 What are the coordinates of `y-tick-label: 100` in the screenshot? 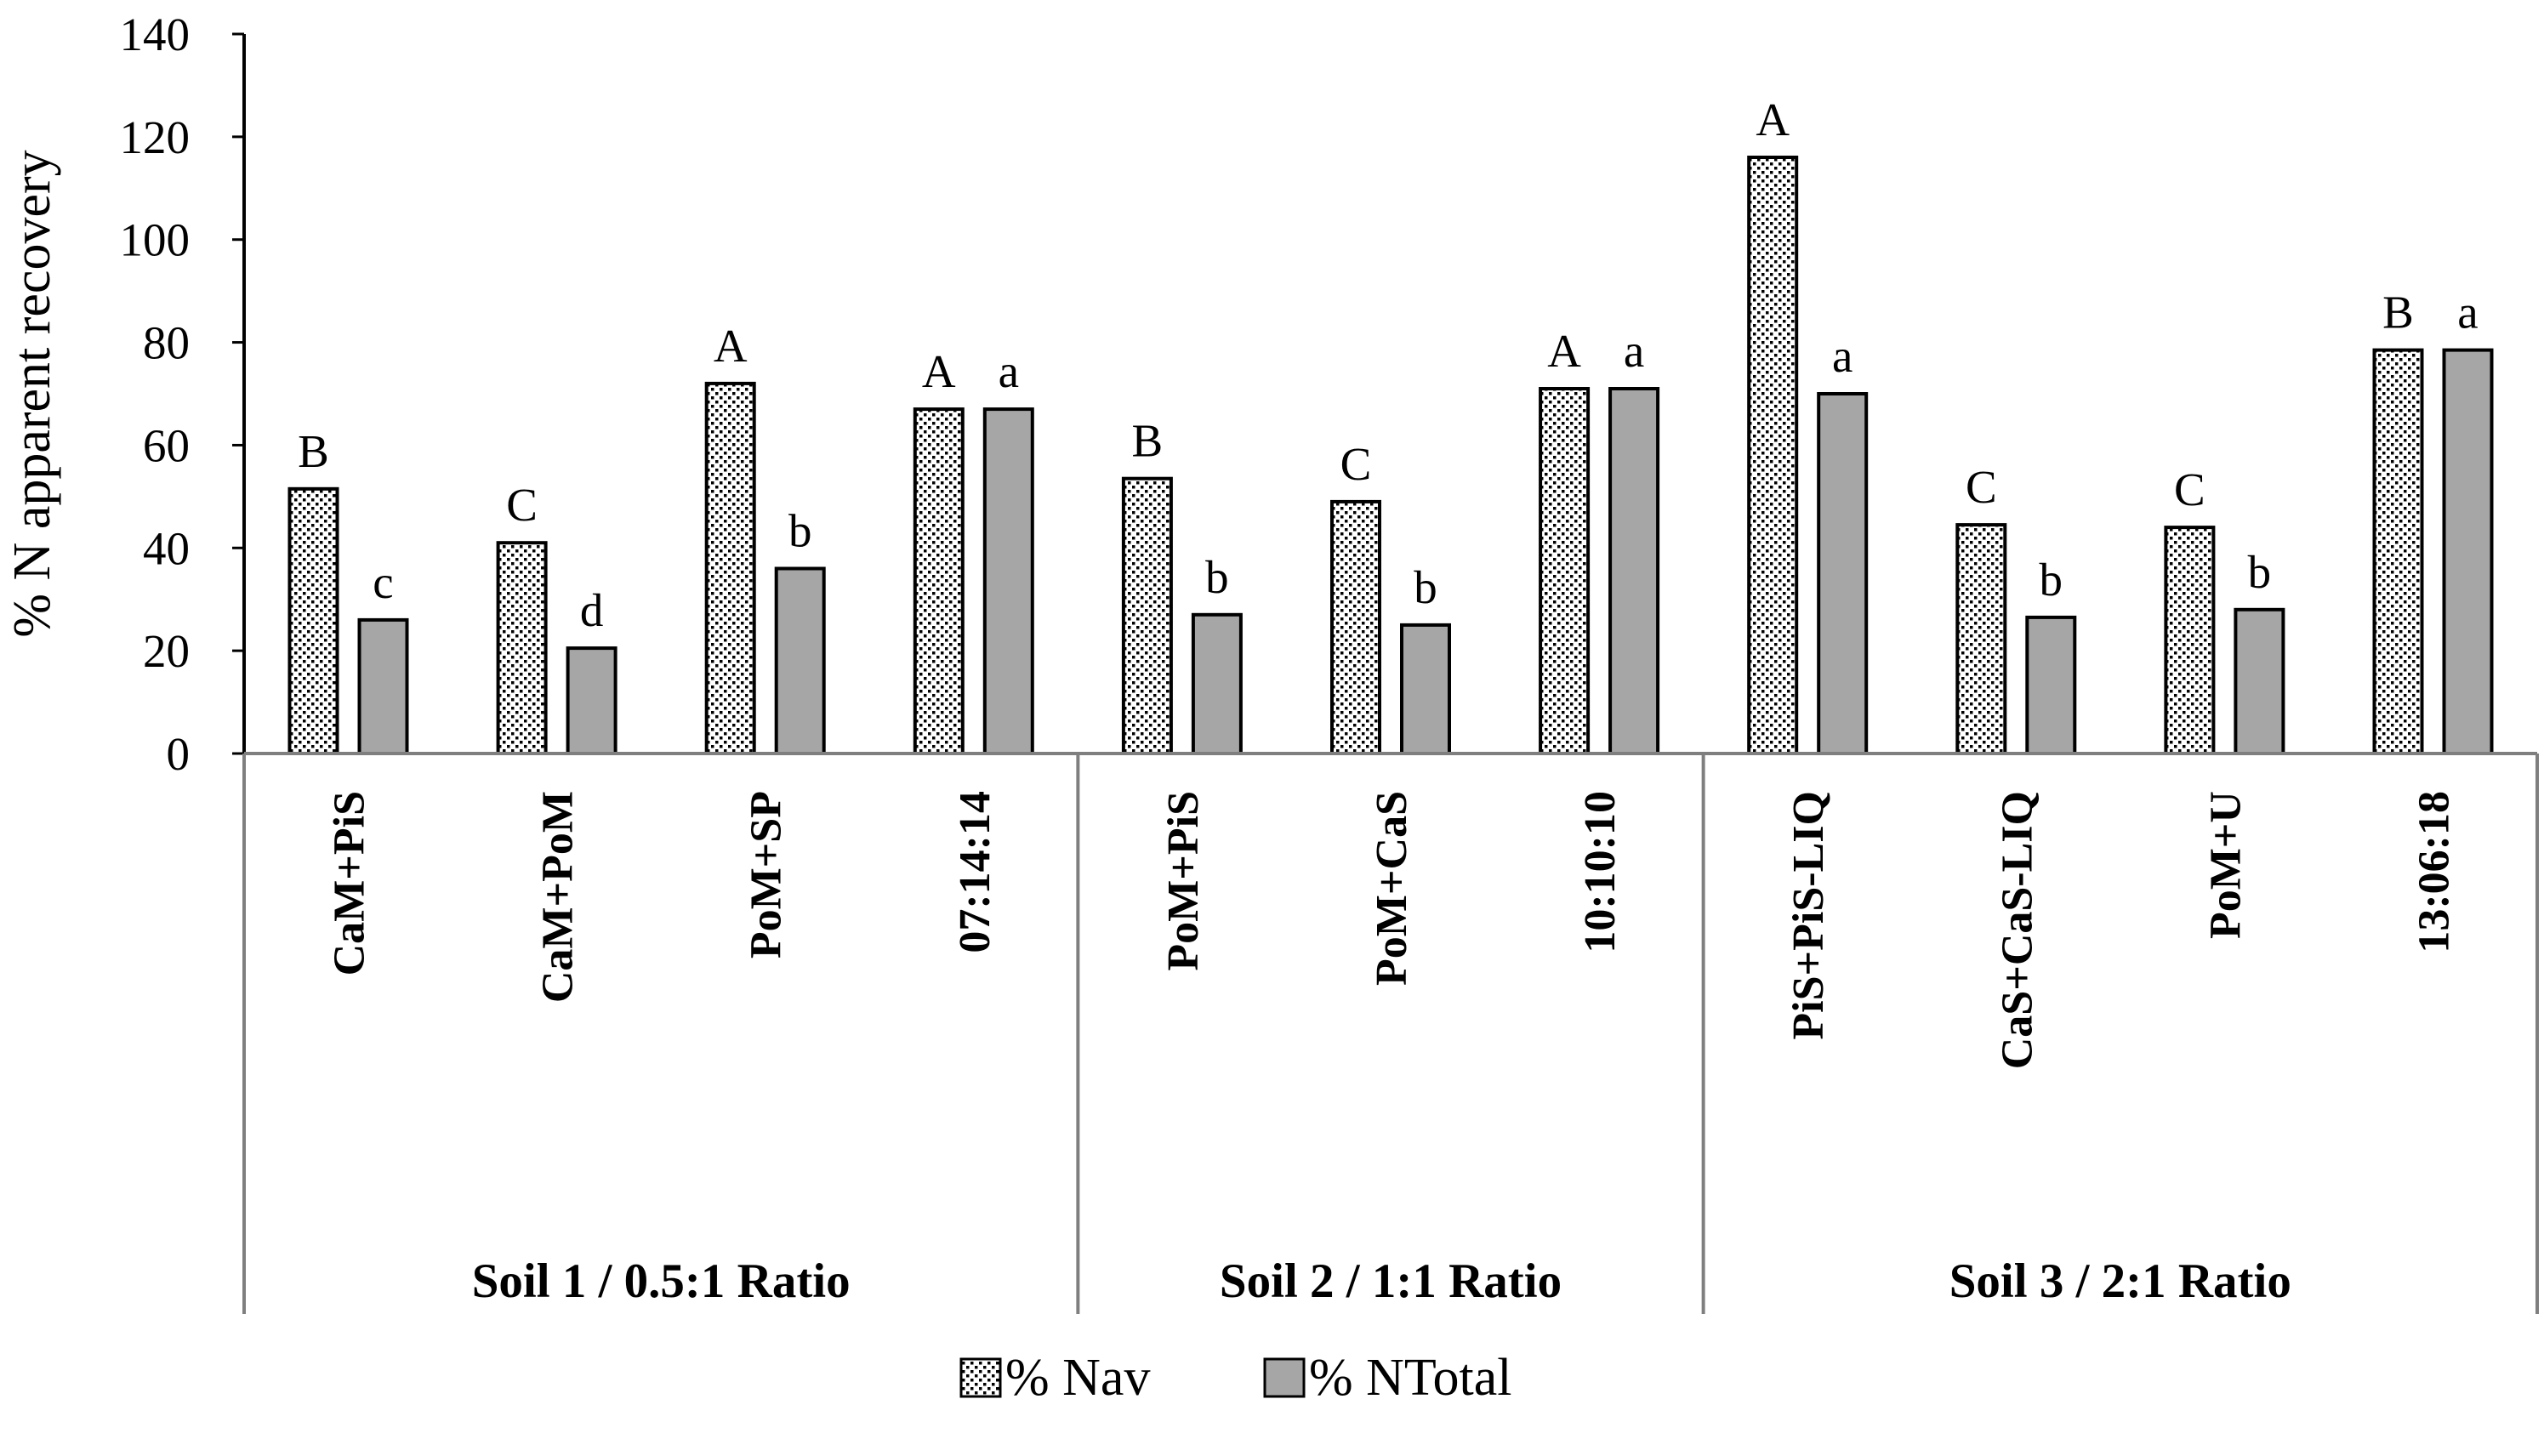 It's located at (155, 240).